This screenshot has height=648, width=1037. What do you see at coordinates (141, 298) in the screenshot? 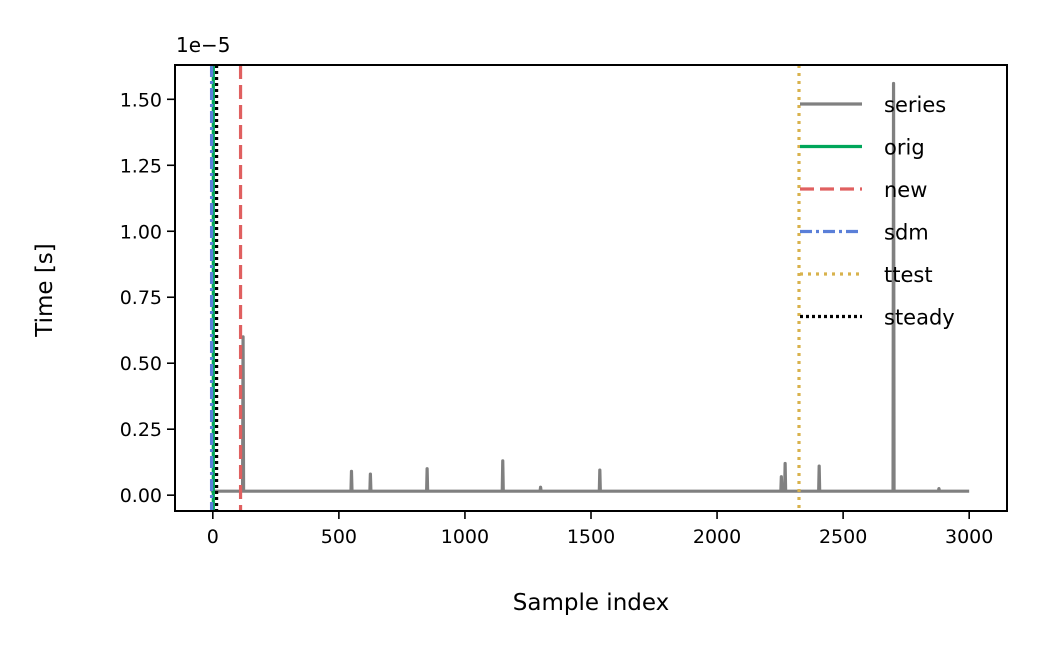
I see `y-tick-label: 0.75` at bounding box center [141, 298].